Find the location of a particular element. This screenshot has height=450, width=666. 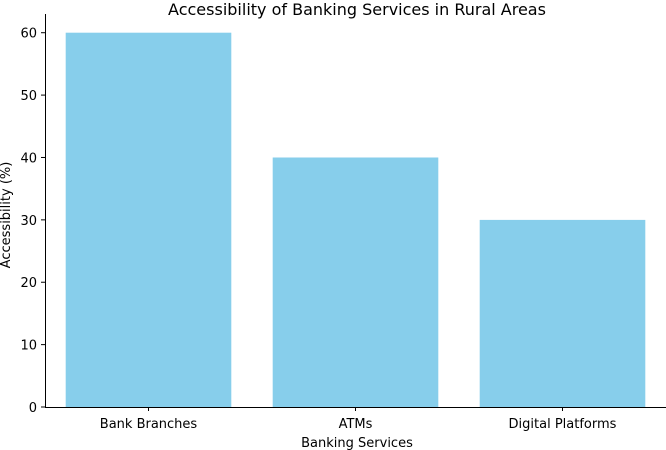

x-tick-label: Digital Platforms is located at coordinates (563, 424).